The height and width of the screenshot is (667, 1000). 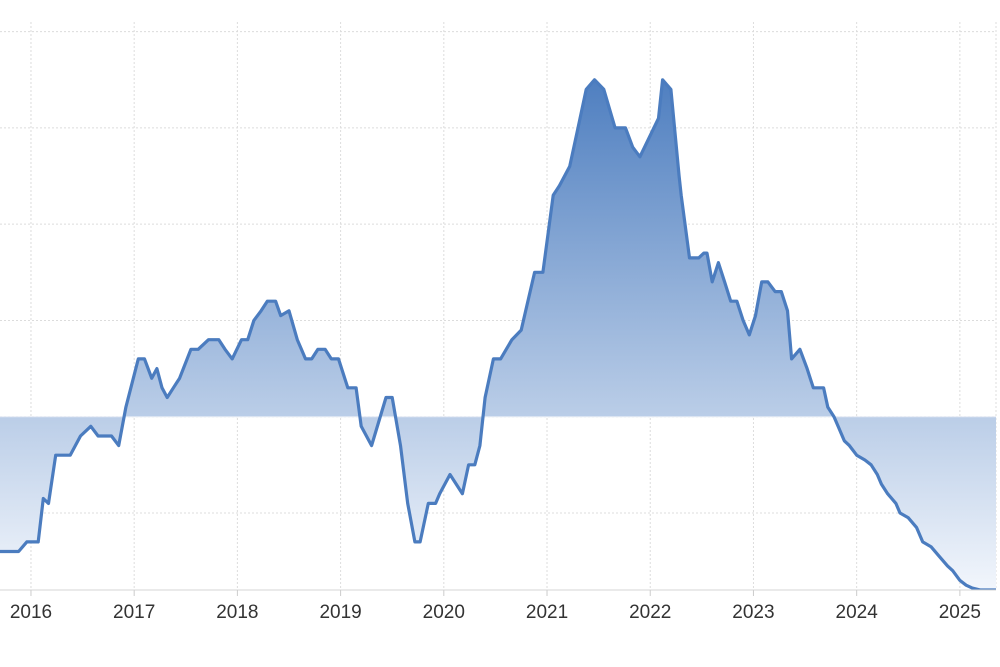 I want to click on x-axis: 2016 2017 2018 2019 2020 2021 2022 2023 2024 2025, so click(x=498, y=606).